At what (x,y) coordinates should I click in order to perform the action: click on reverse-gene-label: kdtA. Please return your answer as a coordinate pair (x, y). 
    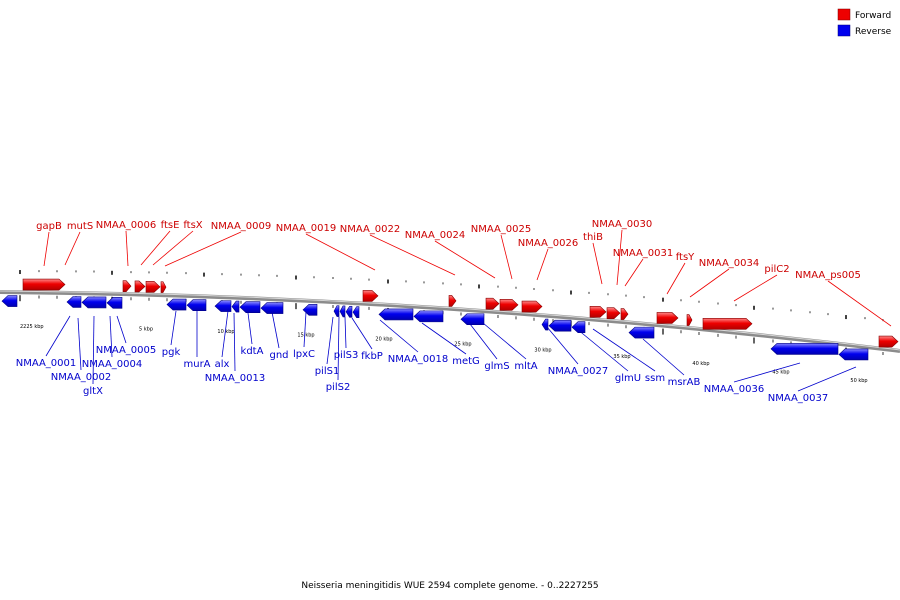
    Looking at the image, I should click on (252, 351).